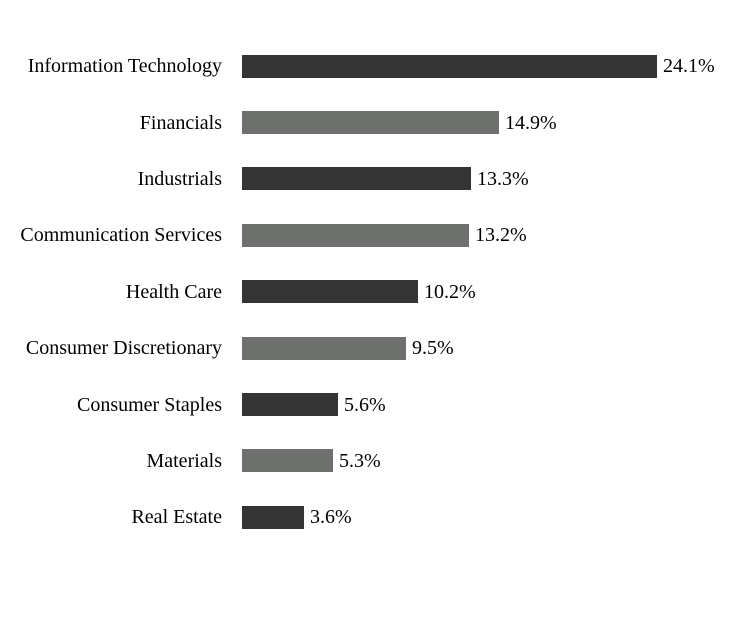  Describe the element at coordinates (487, 517) in the screenshot. I see `bar-track: 3.6%` at that location.